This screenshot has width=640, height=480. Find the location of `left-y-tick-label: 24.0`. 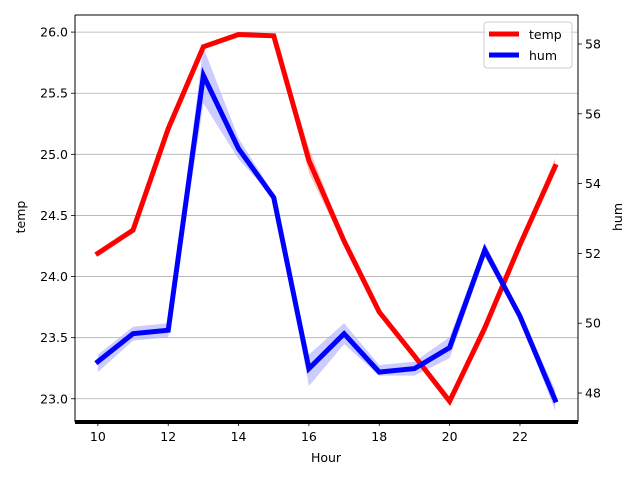

left-y-tick-label: 24.0 is located at coordinates (54, 276).